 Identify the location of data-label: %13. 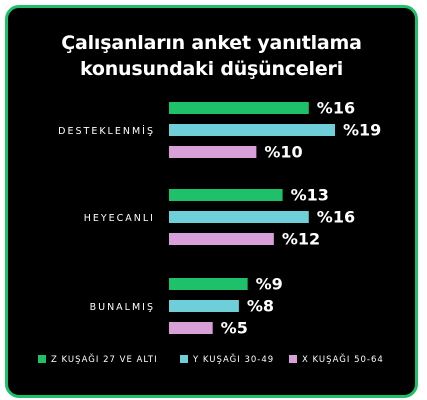
(310, 195).